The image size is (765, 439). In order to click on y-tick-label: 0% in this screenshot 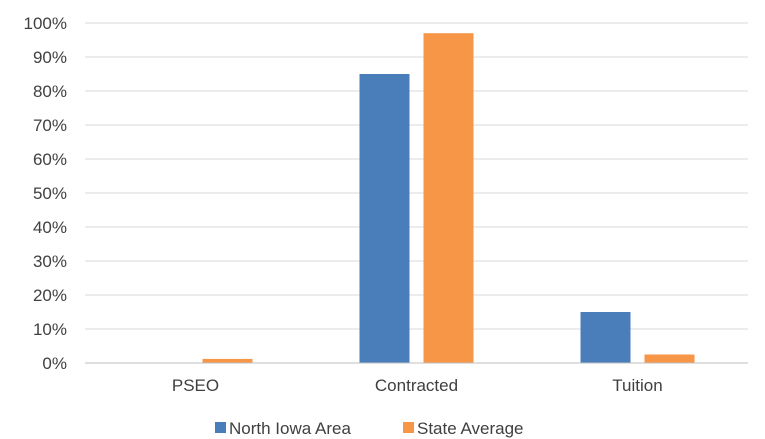, I will do `click(54, 363)`.